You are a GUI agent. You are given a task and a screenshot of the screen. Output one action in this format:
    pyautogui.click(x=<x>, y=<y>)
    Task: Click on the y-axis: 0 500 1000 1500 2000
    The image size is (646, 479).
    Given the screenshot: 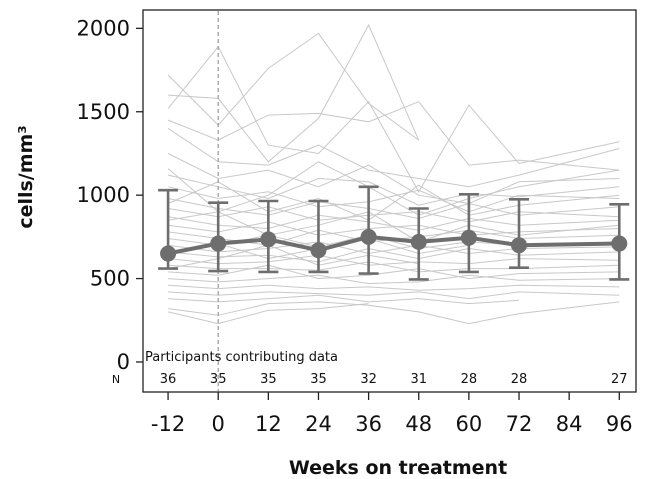 What is the action you would take?
    pyautogui.click(x=110, y=195)
    